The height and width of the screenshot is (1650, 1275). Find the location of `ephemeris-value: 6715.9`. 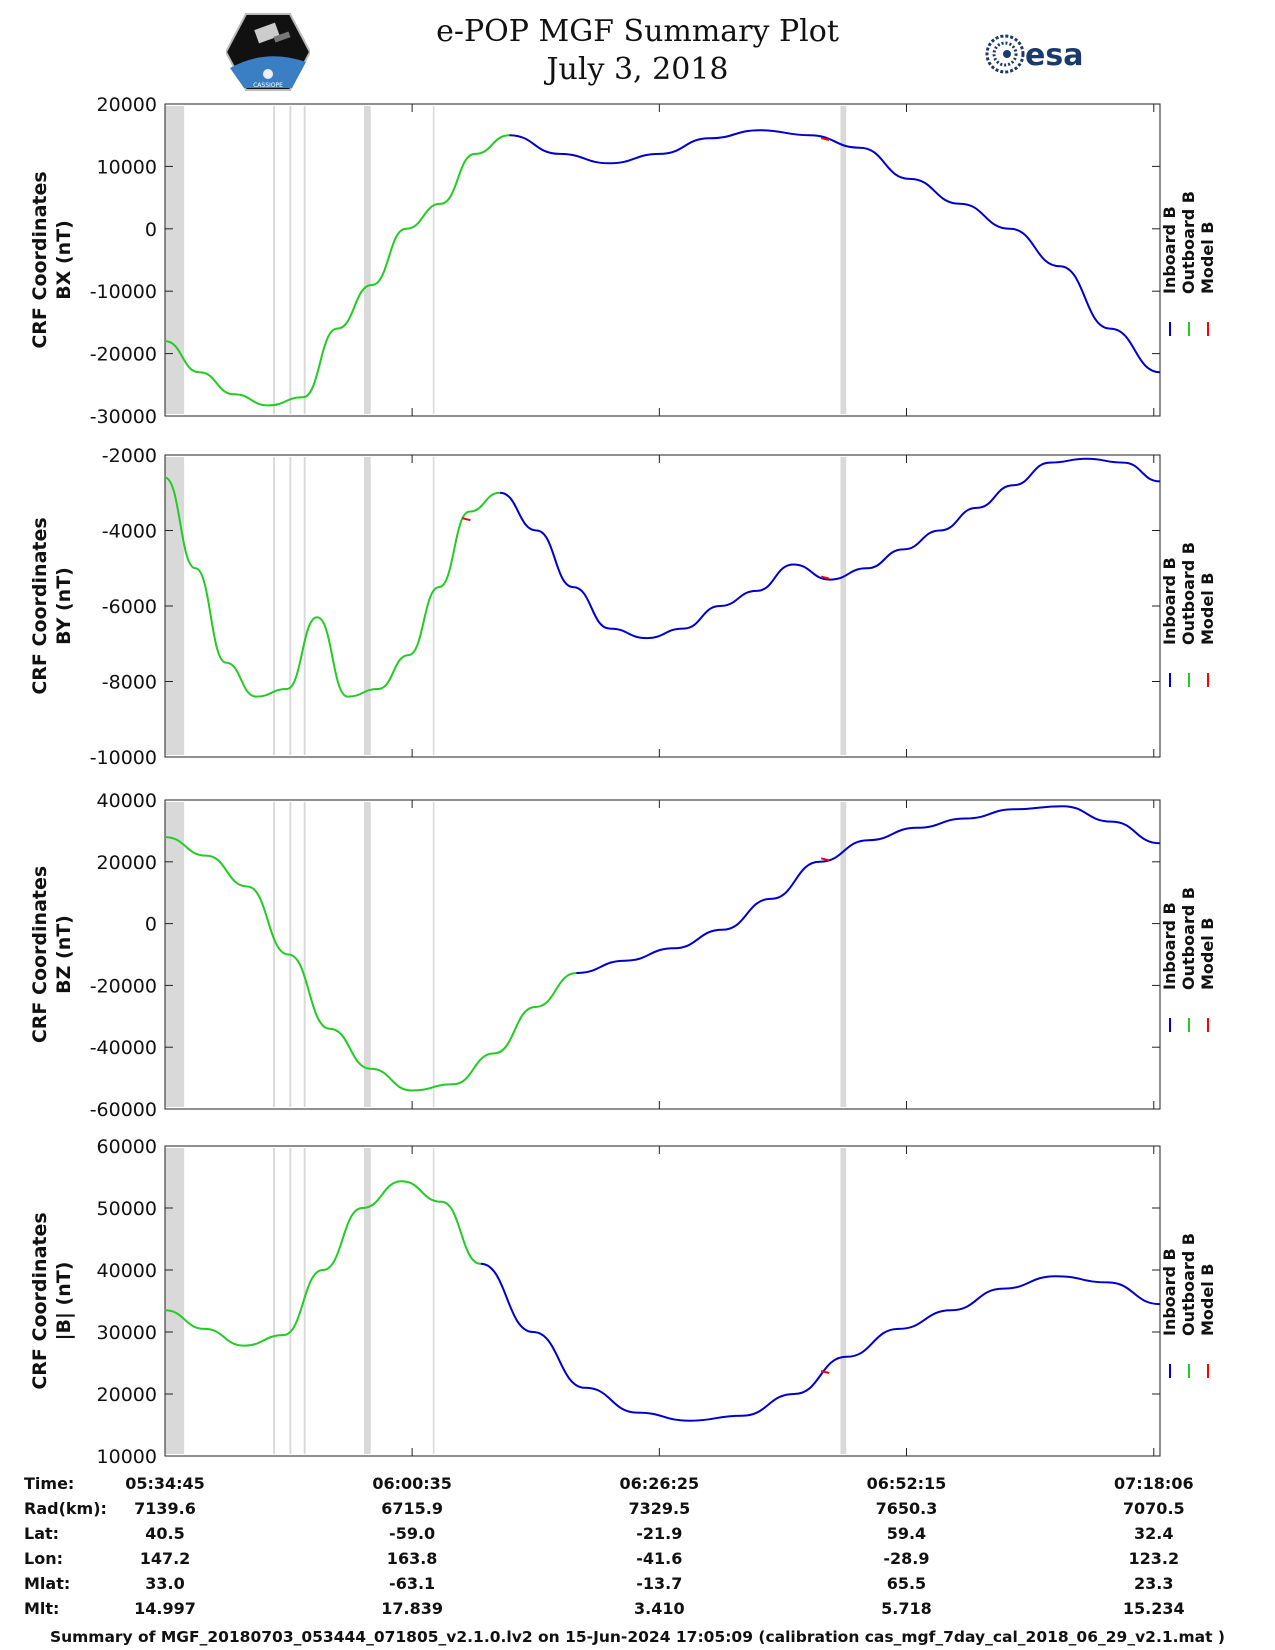

ephemeris-value: 6715.9 is located at coordinates (412, 1508).